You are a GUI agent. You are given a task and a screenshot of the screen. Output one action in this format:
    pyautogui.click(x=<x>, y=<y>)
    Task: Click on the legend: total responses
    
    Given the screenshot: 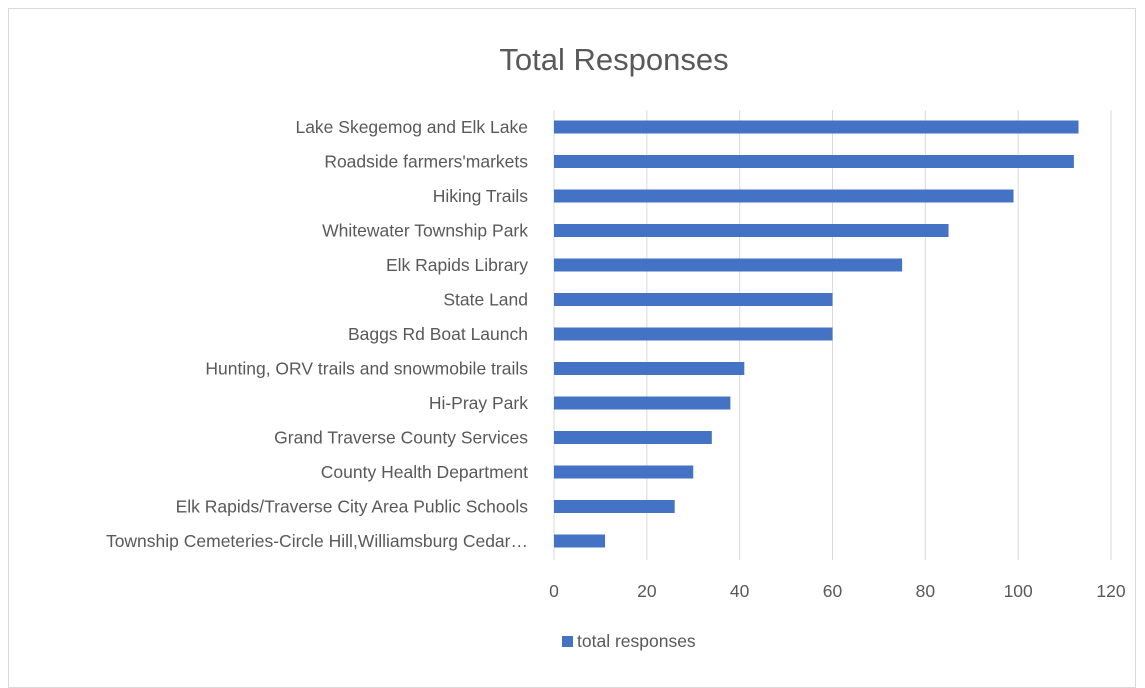 What is the action you would take?
    pyautogui.click(x=629, y=641)
    